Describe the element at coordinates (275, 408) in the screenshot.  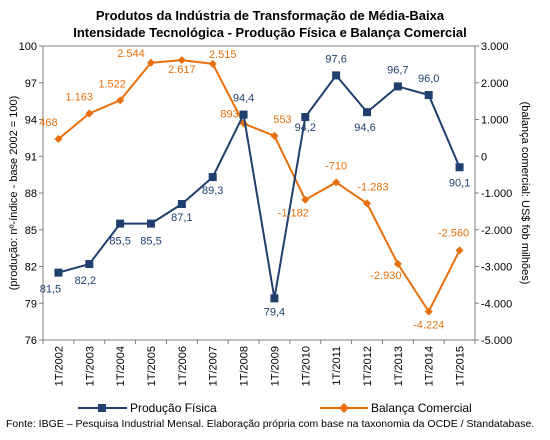
I see `legend: Produção Física Balança Comercial` at that location.